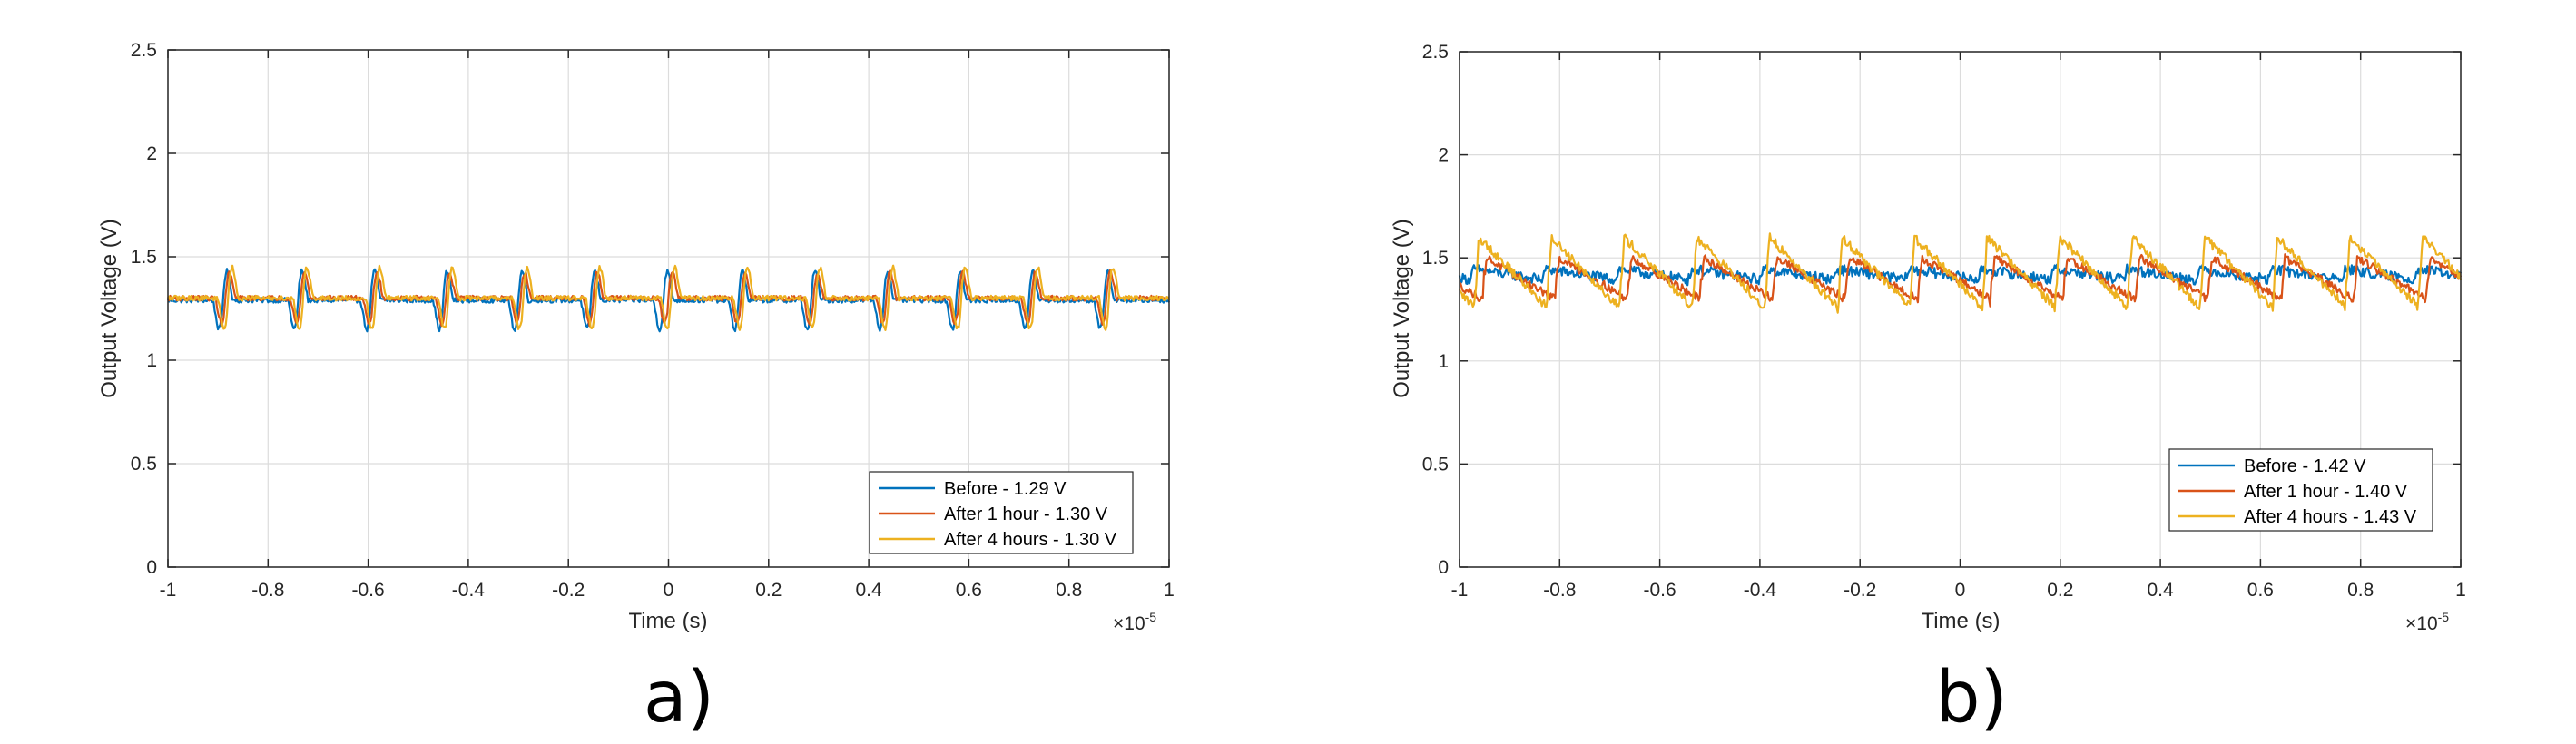 Image resolution: width=2576 pixels, height=744 pixels. I want to click on legend-entry-b-2: After 4 hours - 1.43 V, so click(2330, 517).